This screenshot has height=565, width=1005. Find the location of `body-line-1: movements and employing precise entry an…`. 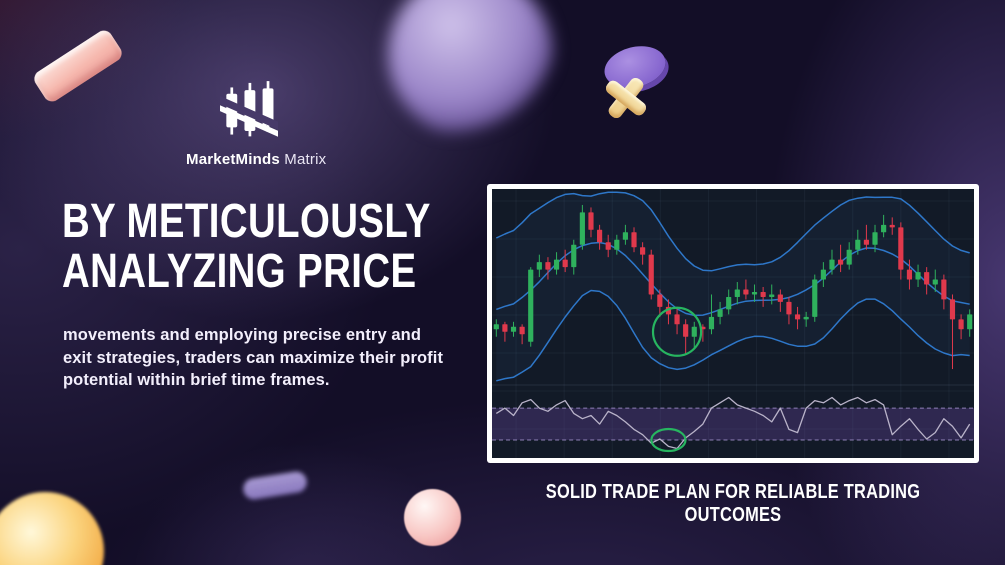

body-line-1: movements and employing precise entry an… is located at coordinates (242, 335).